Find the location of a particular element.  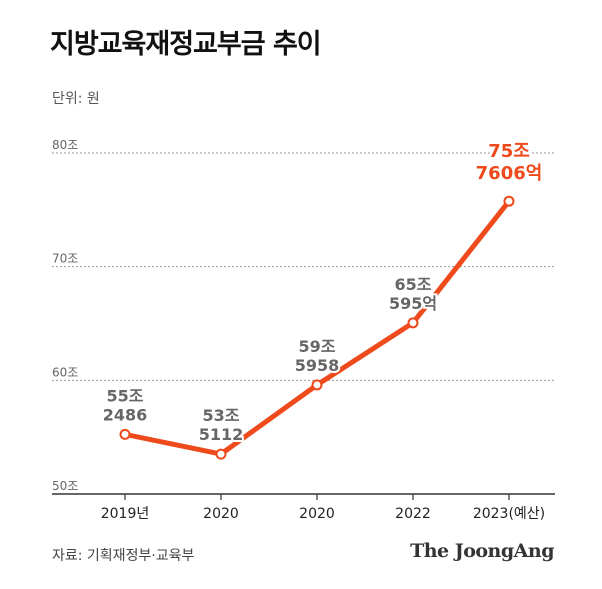

data-label: 75조 is located at coordinates (509, 151).